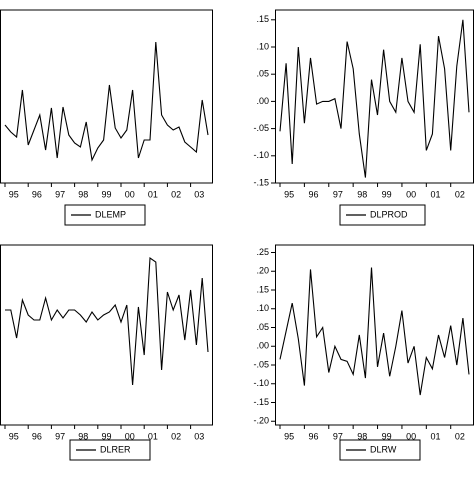  Describe the element at coordinates (261, 421) in the screenshot. I see `y-tick-label: -.20` at that location.